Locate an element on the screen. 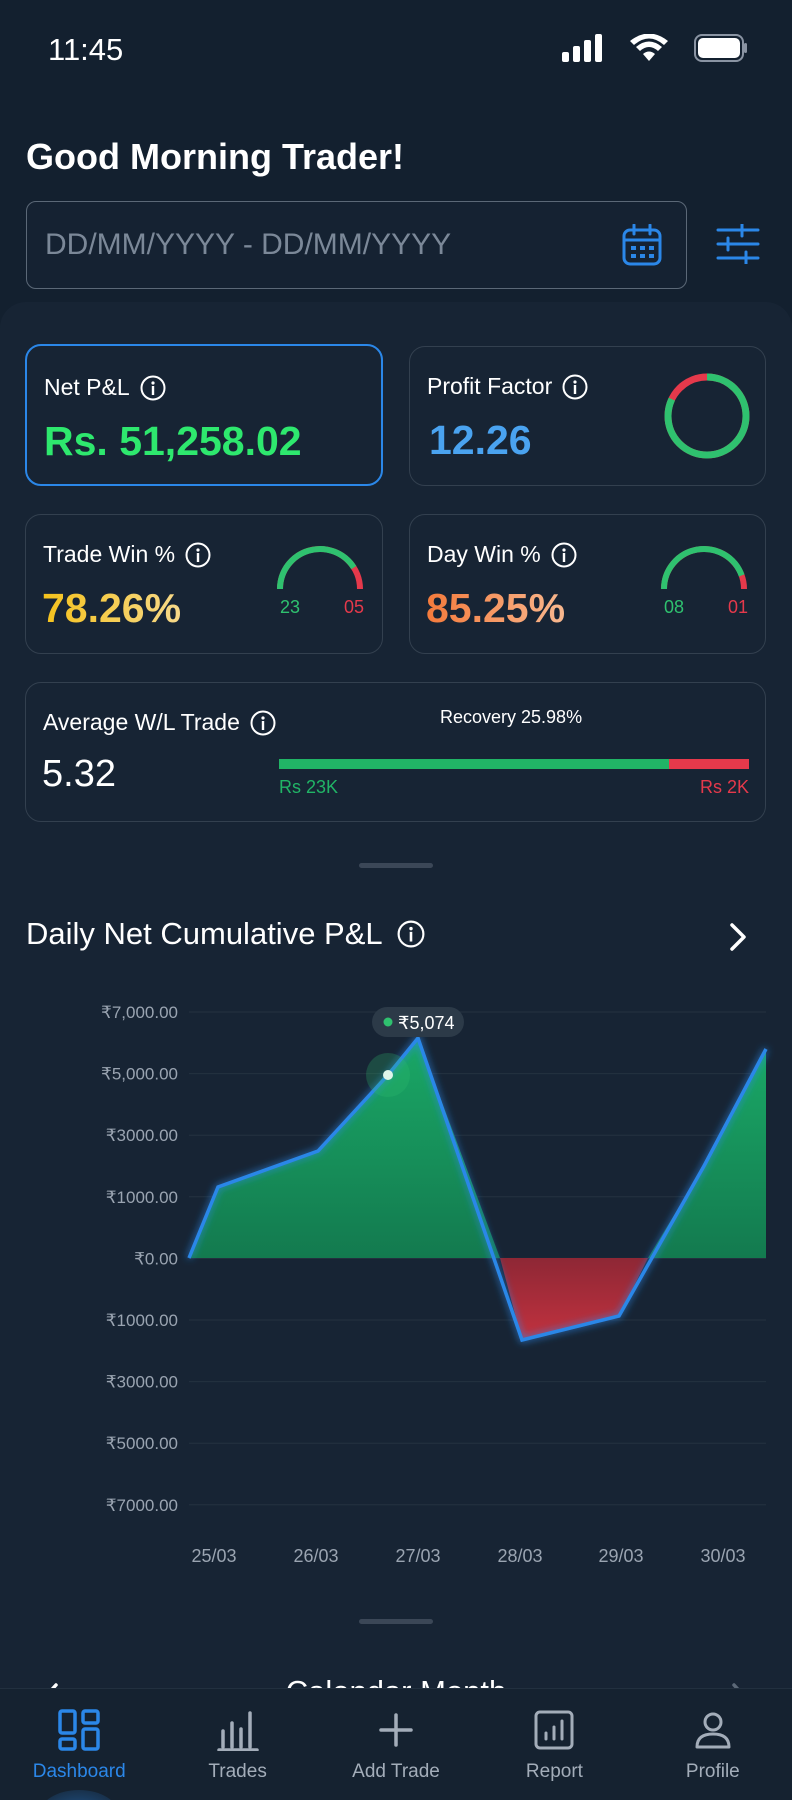 This screenshot has height=1800, width=792. nav-profile: Profile is located at coordinates (713, 1744).